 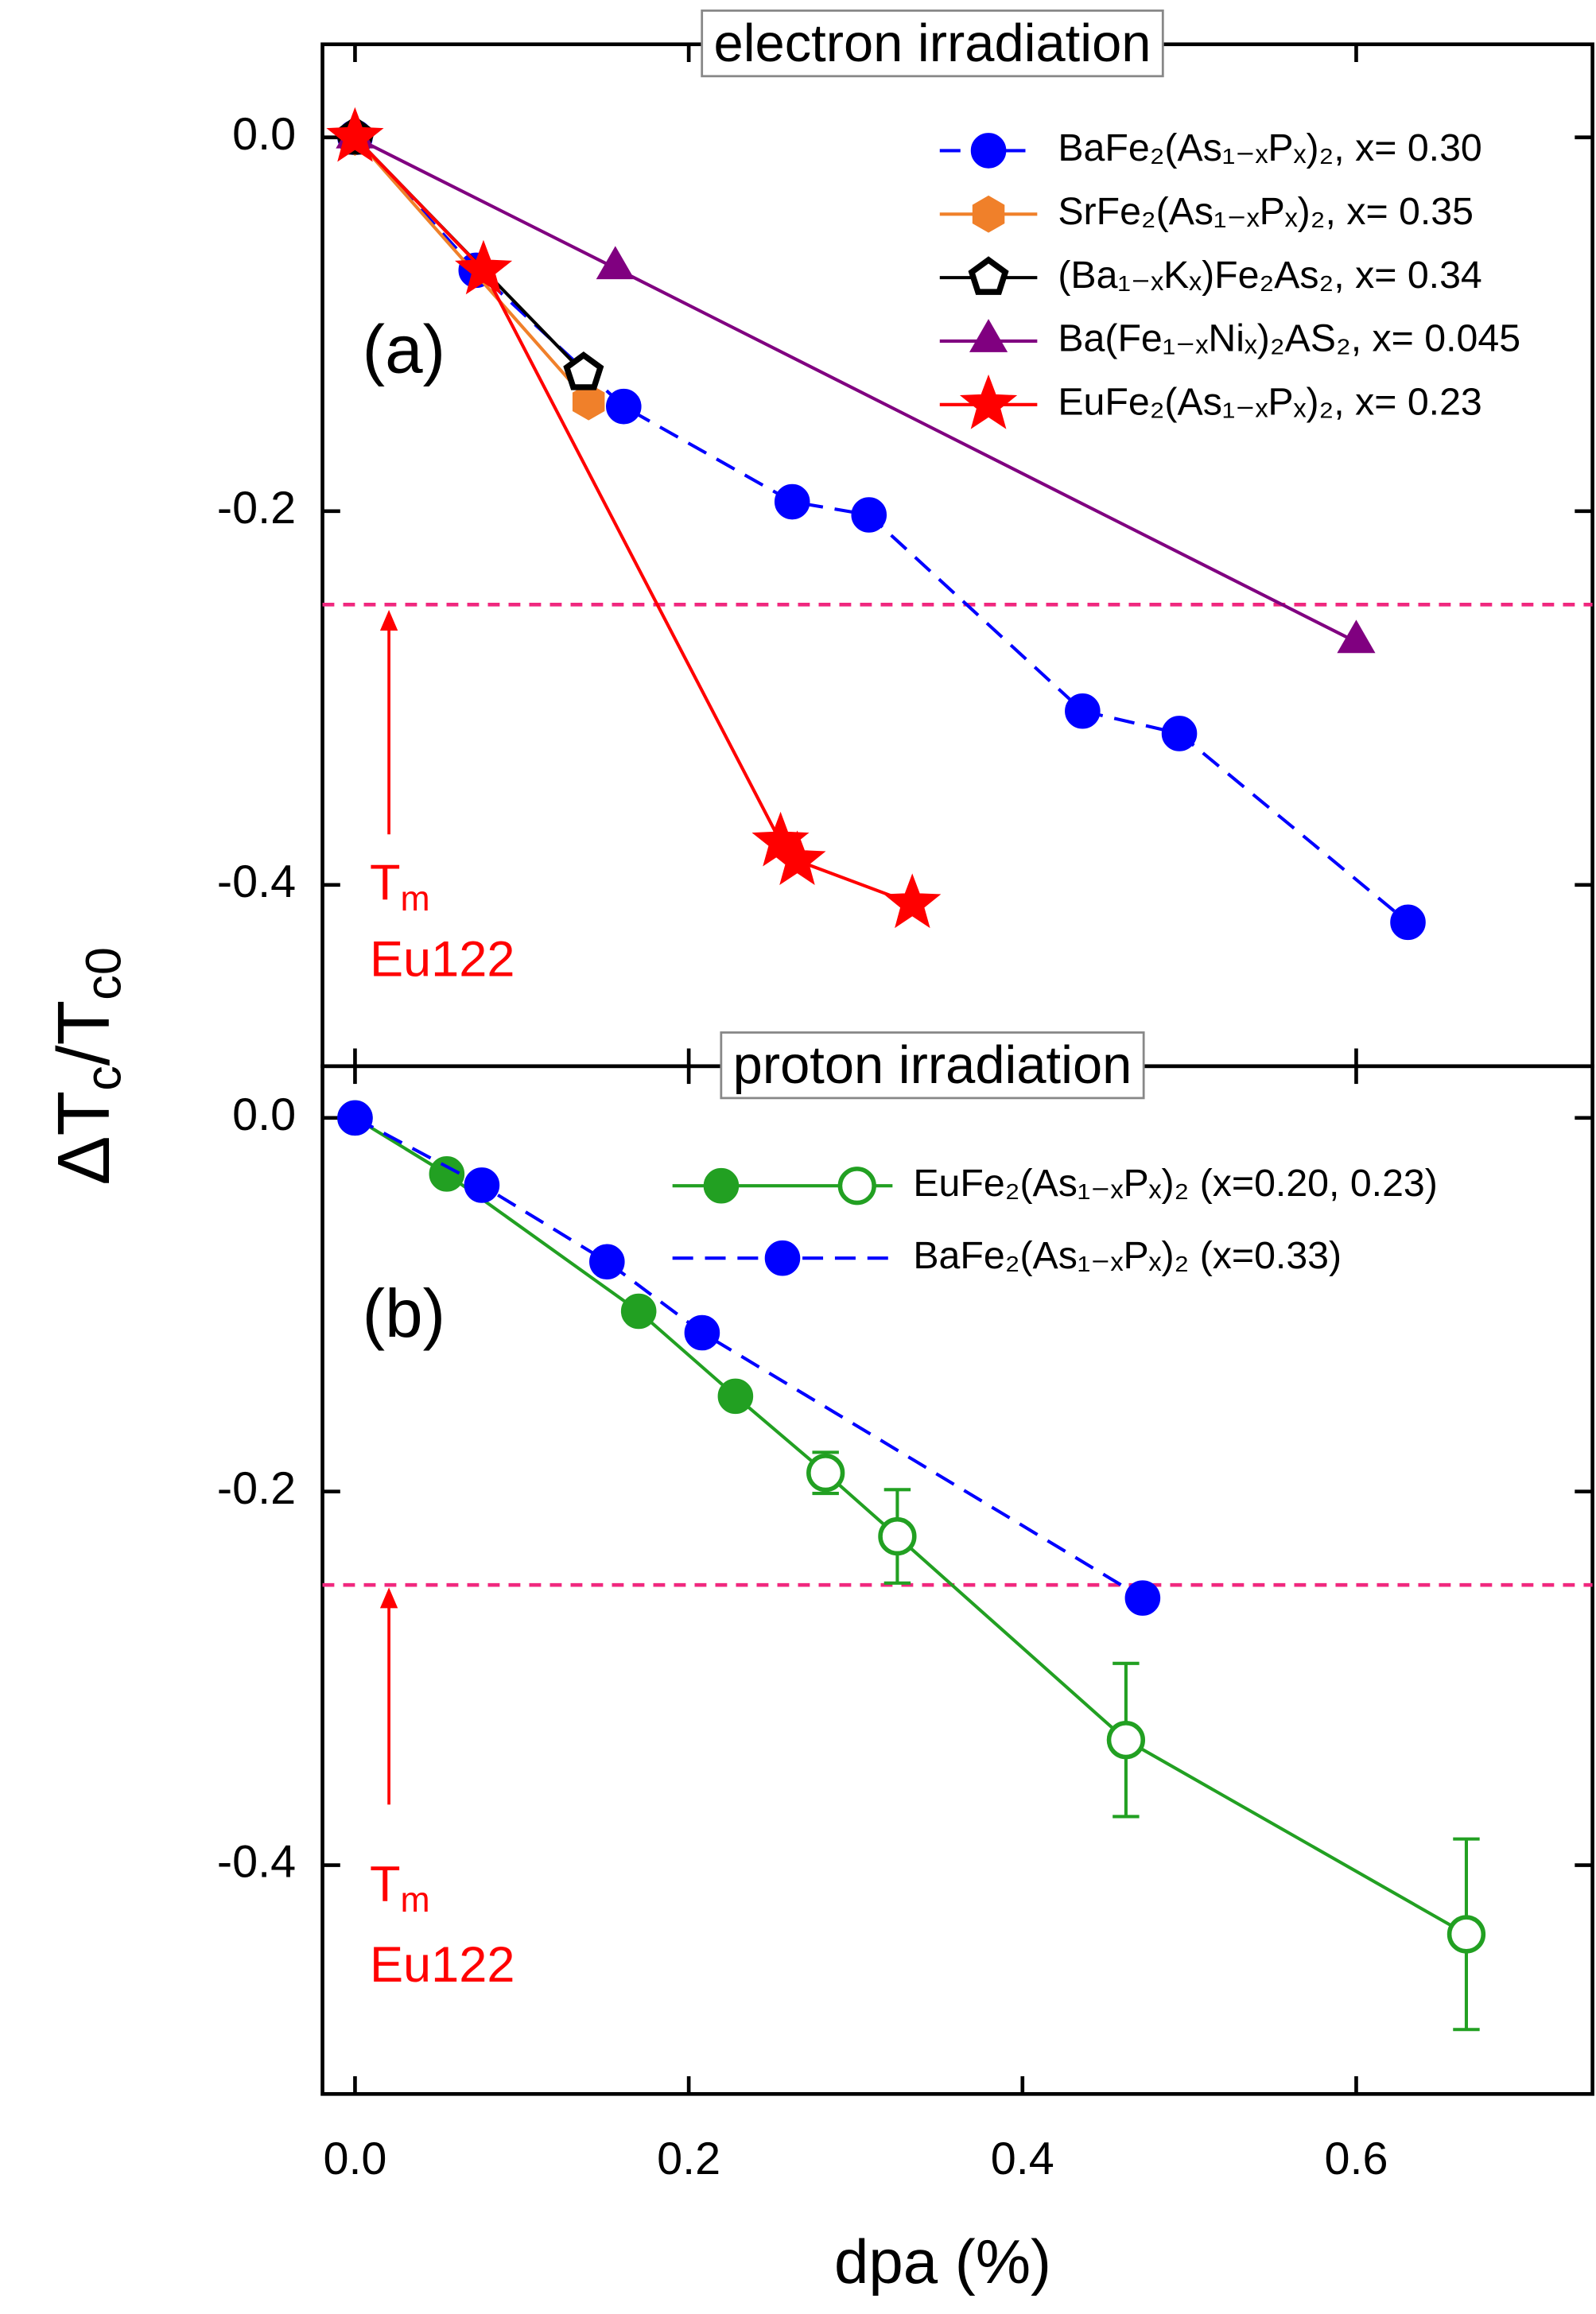 I want to click on series-line, so click(x=633, y=521).